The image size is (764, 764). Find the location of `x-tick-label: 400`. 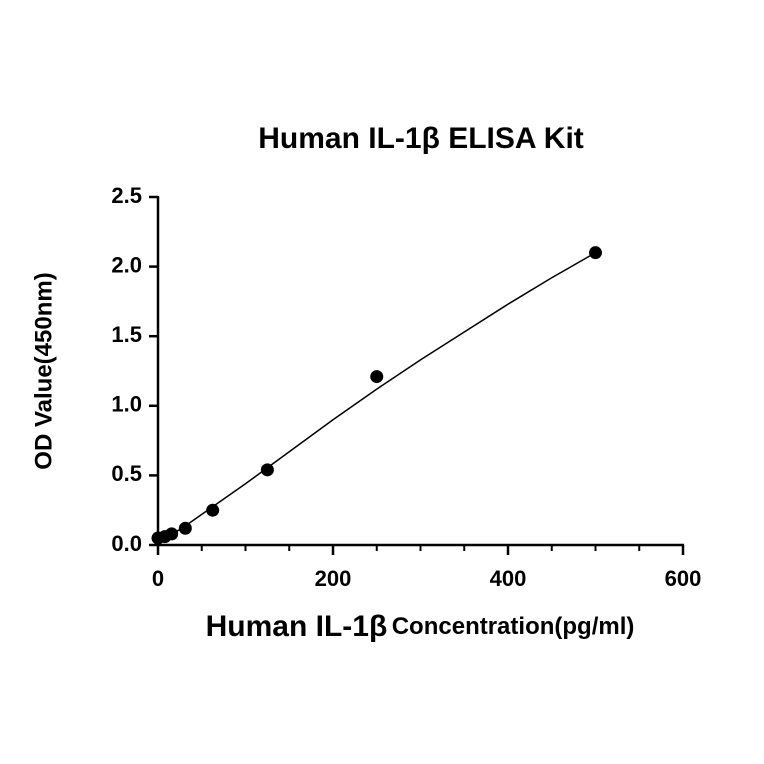

x-tick-label: 400 is located at coordinates (508, 578).